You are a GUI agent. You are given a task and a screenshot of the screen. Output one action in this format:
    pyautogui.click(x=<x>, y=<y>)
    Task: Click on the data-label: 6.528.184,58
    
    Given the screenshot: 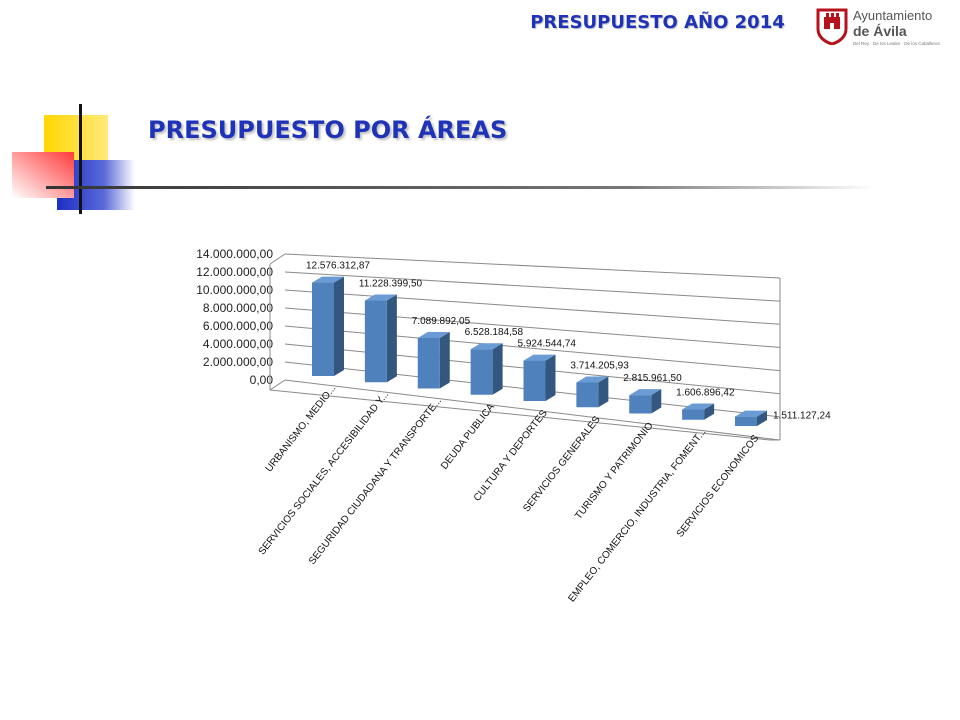 What is the action you would take?
    pyautogui.click(x=494, y=332)
    